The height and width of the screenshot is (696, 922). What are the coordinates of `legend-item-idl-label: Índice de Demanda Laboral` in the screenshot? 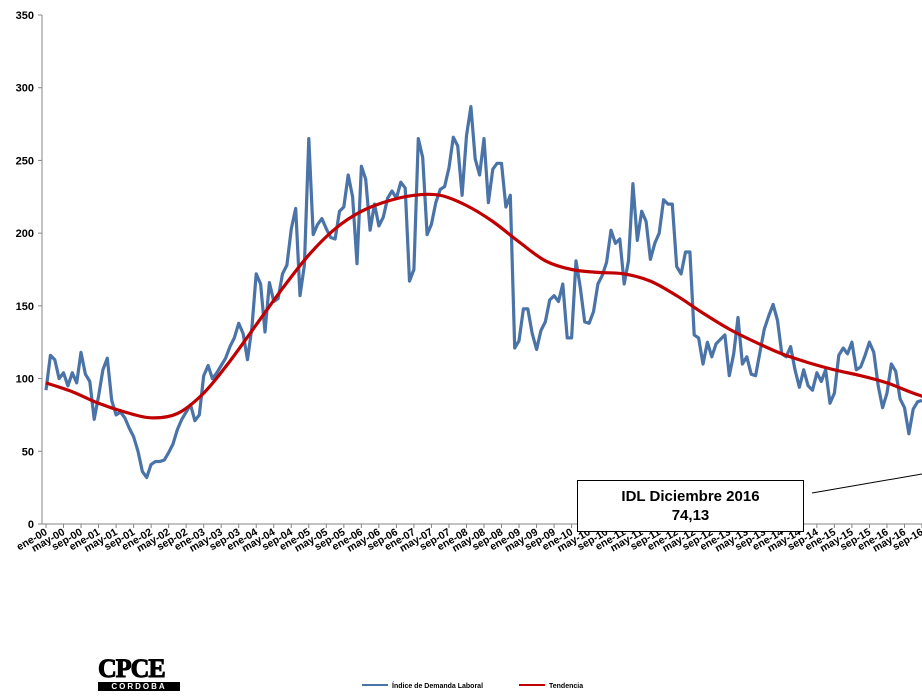 It's located at (437, 685).